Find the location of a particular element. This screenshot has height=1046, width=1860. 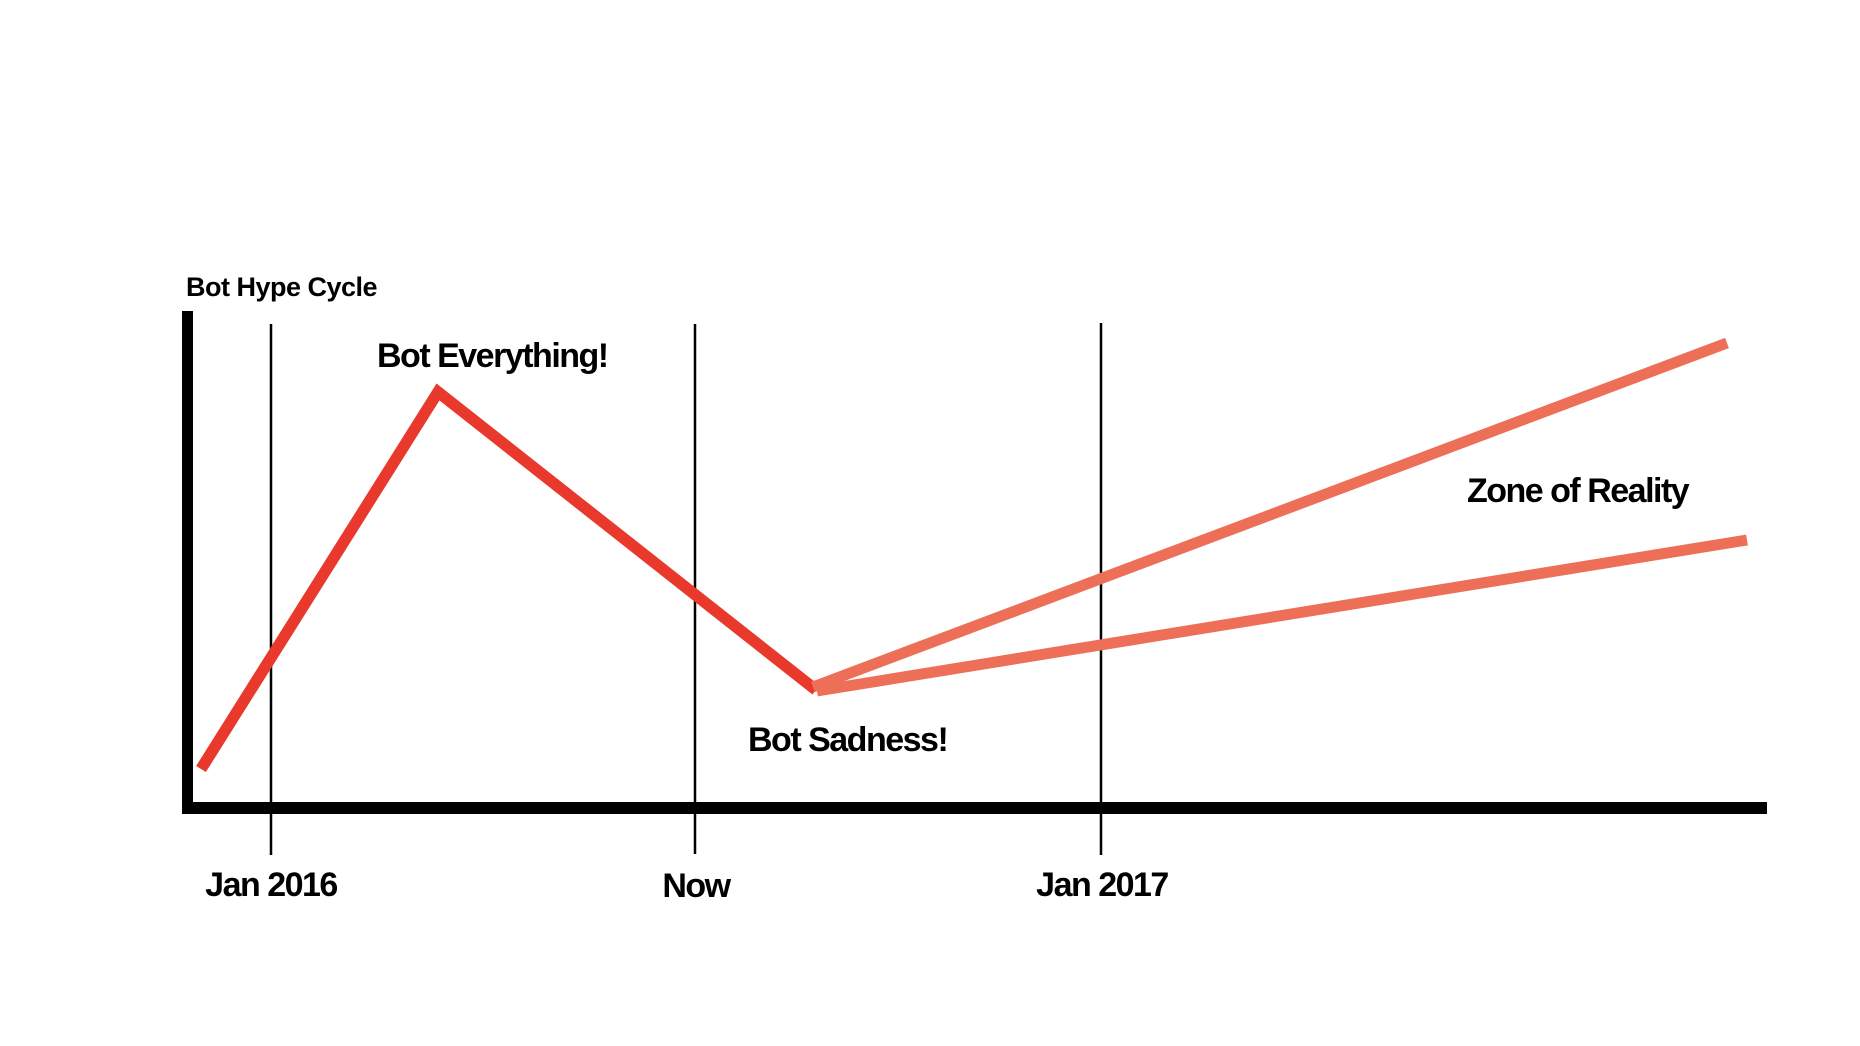

annotation-bot-everything: Bot Everything! is located at coordinates (493, 356).